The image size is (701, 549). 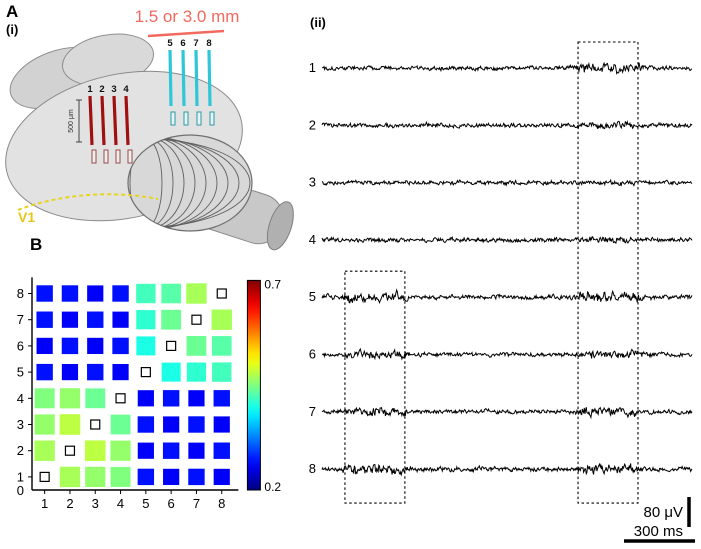 I want to click on highlight-box, so click(x=375, y=387).